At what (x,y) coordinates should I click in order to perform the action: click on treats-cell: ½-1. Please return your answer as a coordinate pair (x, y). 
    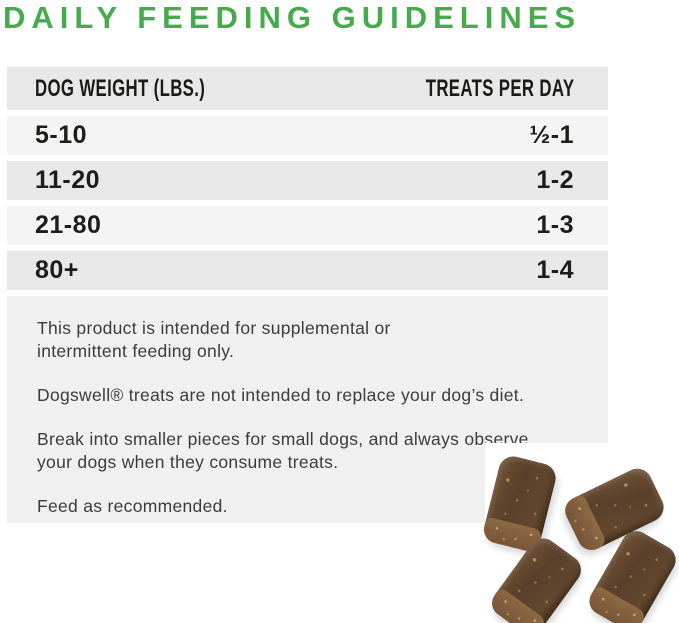
    Looking at the image, I should click on (551, 135).